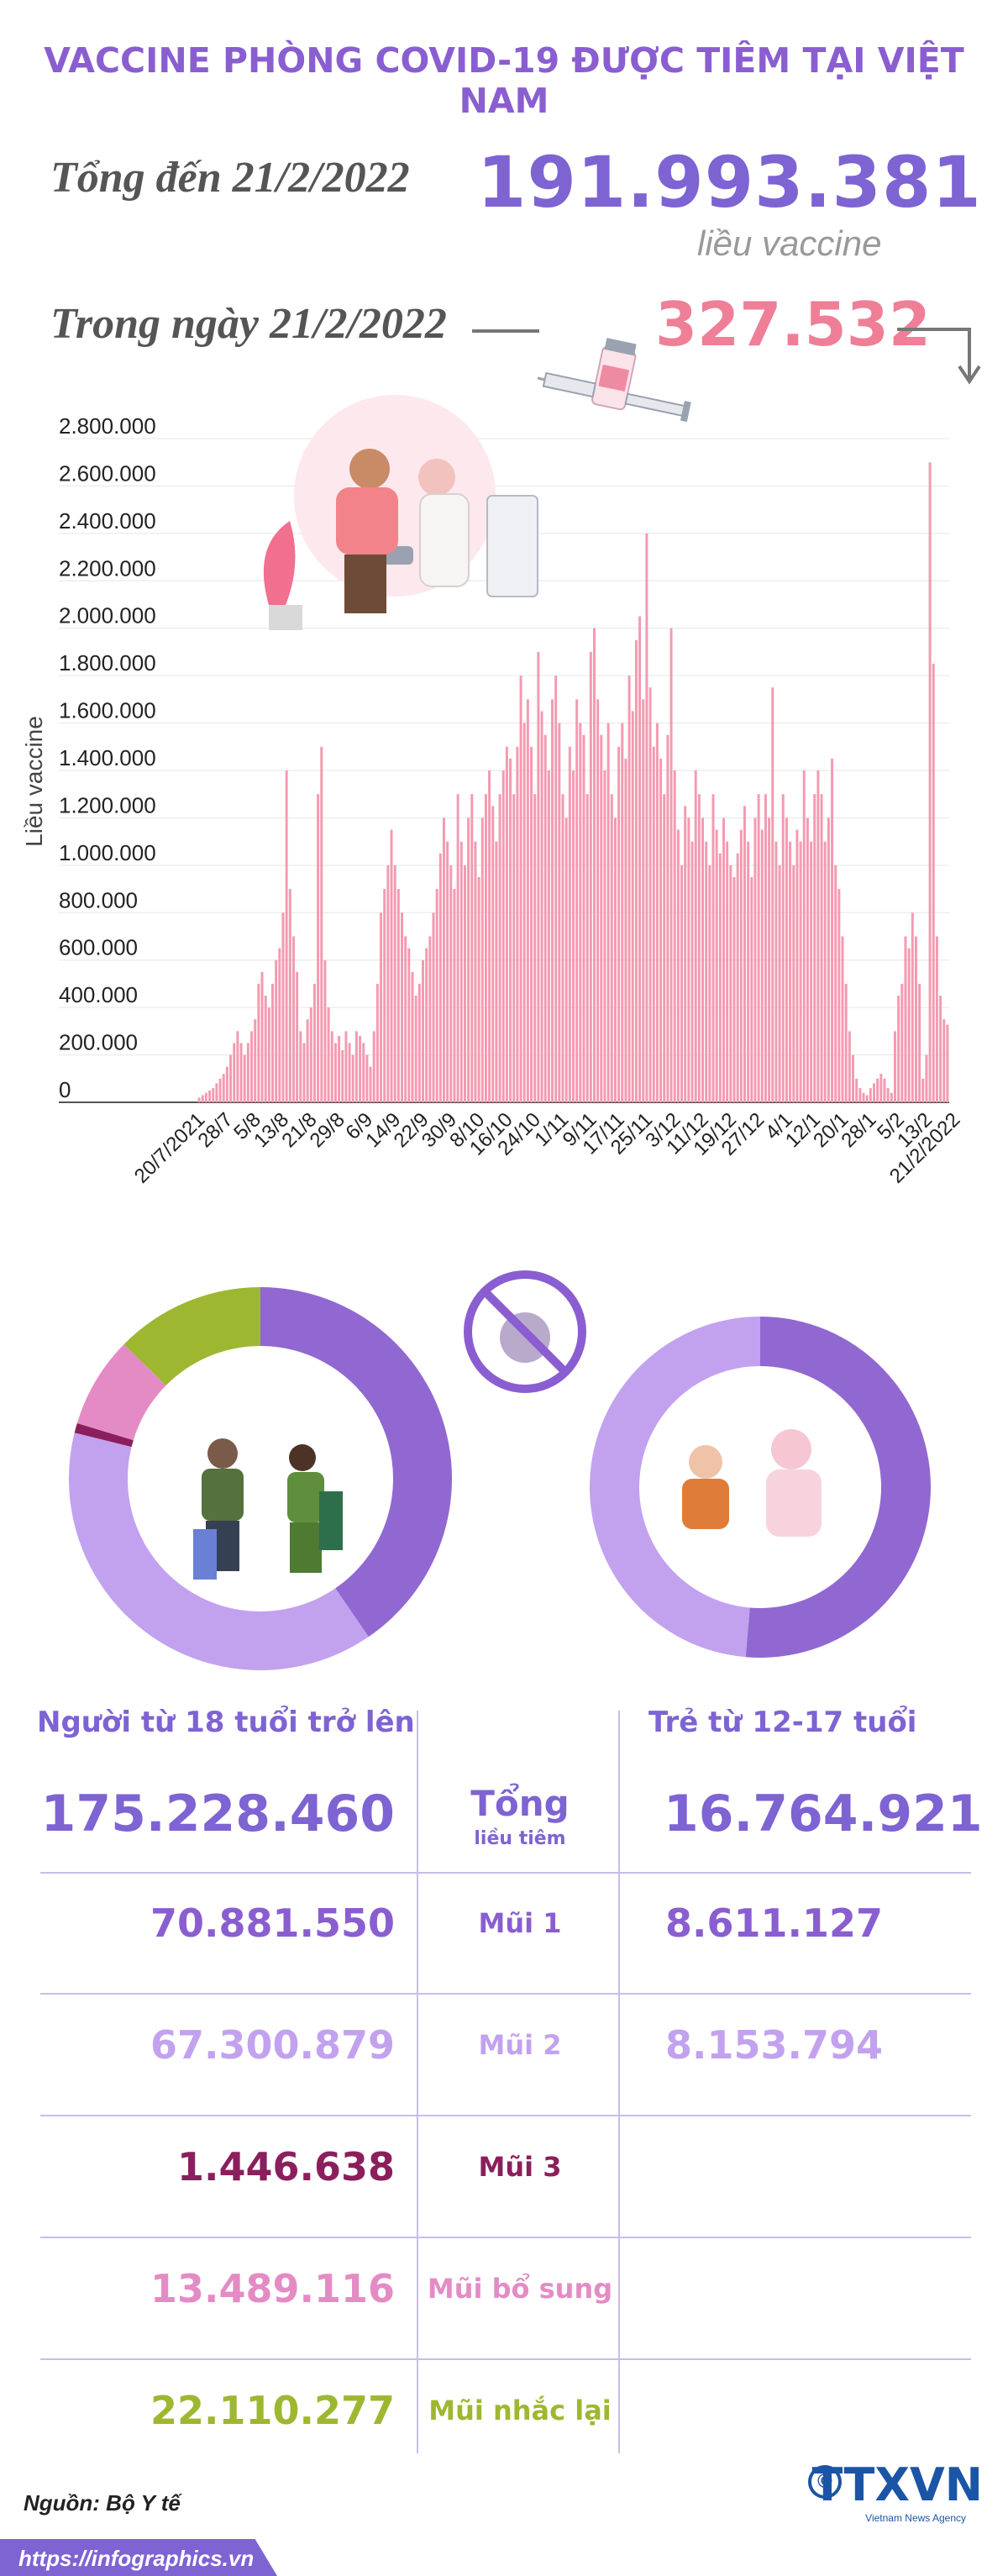  What do you see at coordinates (170, 1148) in the screenshot?
I see `chart-x-tick-label: 20/7/2021` at bounding box center [170, 1148].